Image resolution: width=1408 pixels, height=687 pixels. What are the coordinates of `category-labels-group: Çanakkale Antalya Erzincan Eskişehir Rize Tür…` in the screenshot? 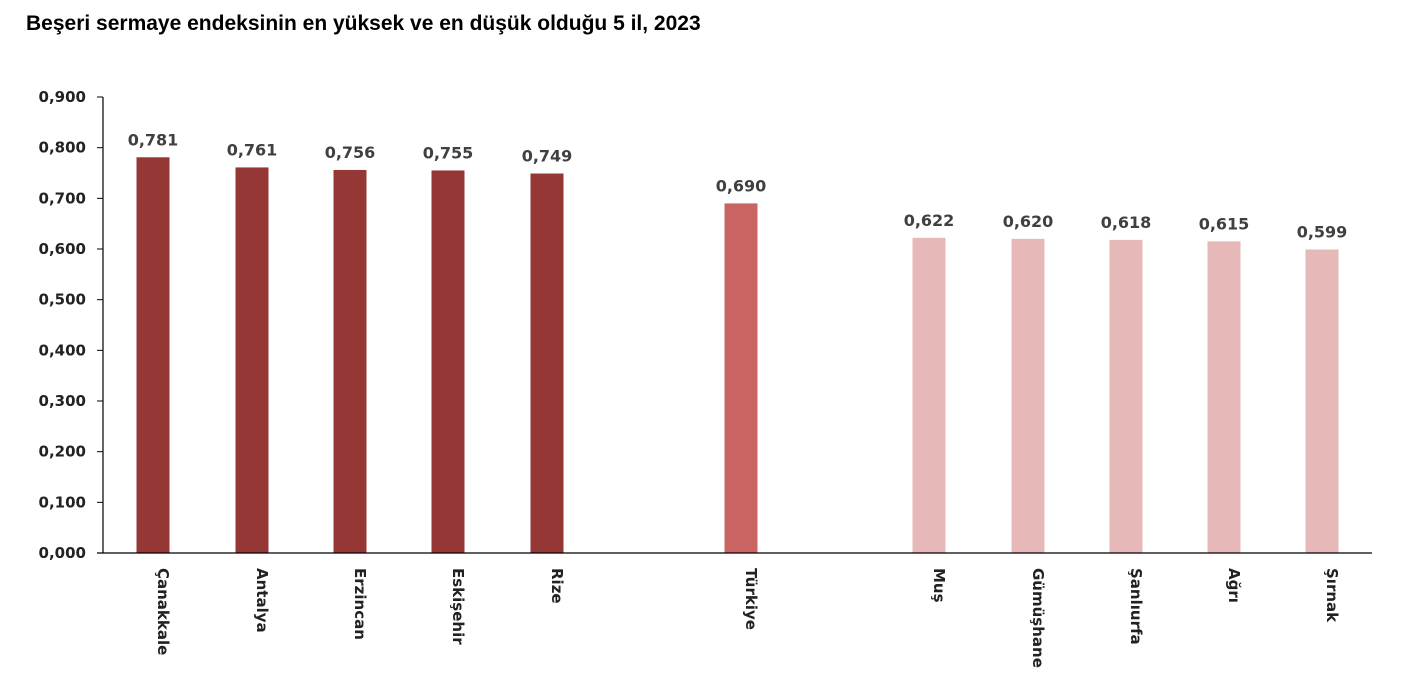 It's located at (747, 618).